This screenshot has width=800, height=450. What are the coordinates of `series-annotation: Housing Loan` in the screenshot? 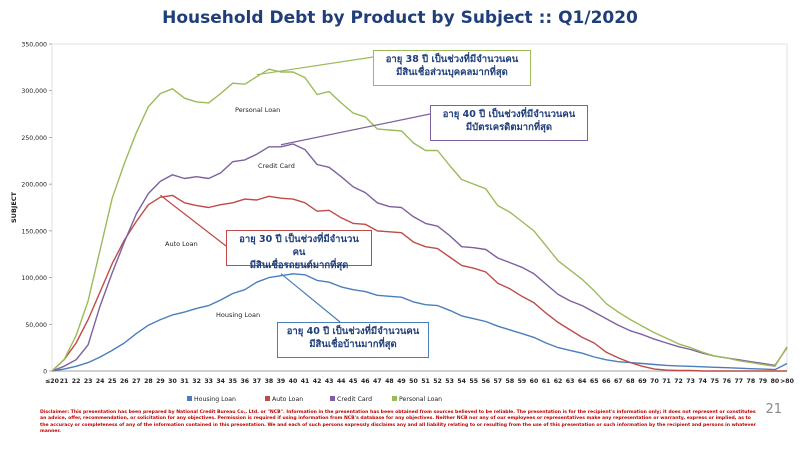 It's located at (238, 315).